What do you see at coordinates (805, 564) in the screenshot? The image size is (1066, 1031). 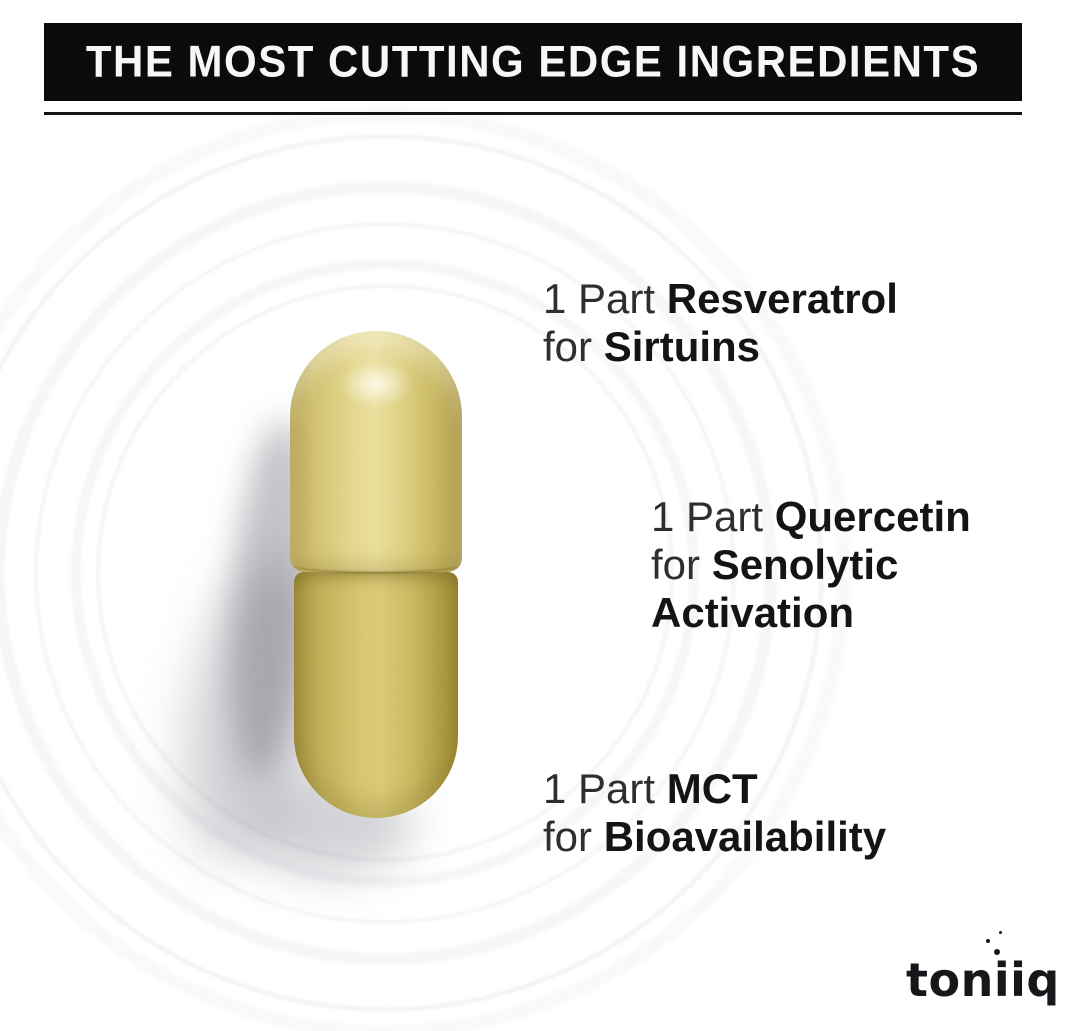 I see `ingredient-benefit: Senolytic` at bounding box center [805, 564].